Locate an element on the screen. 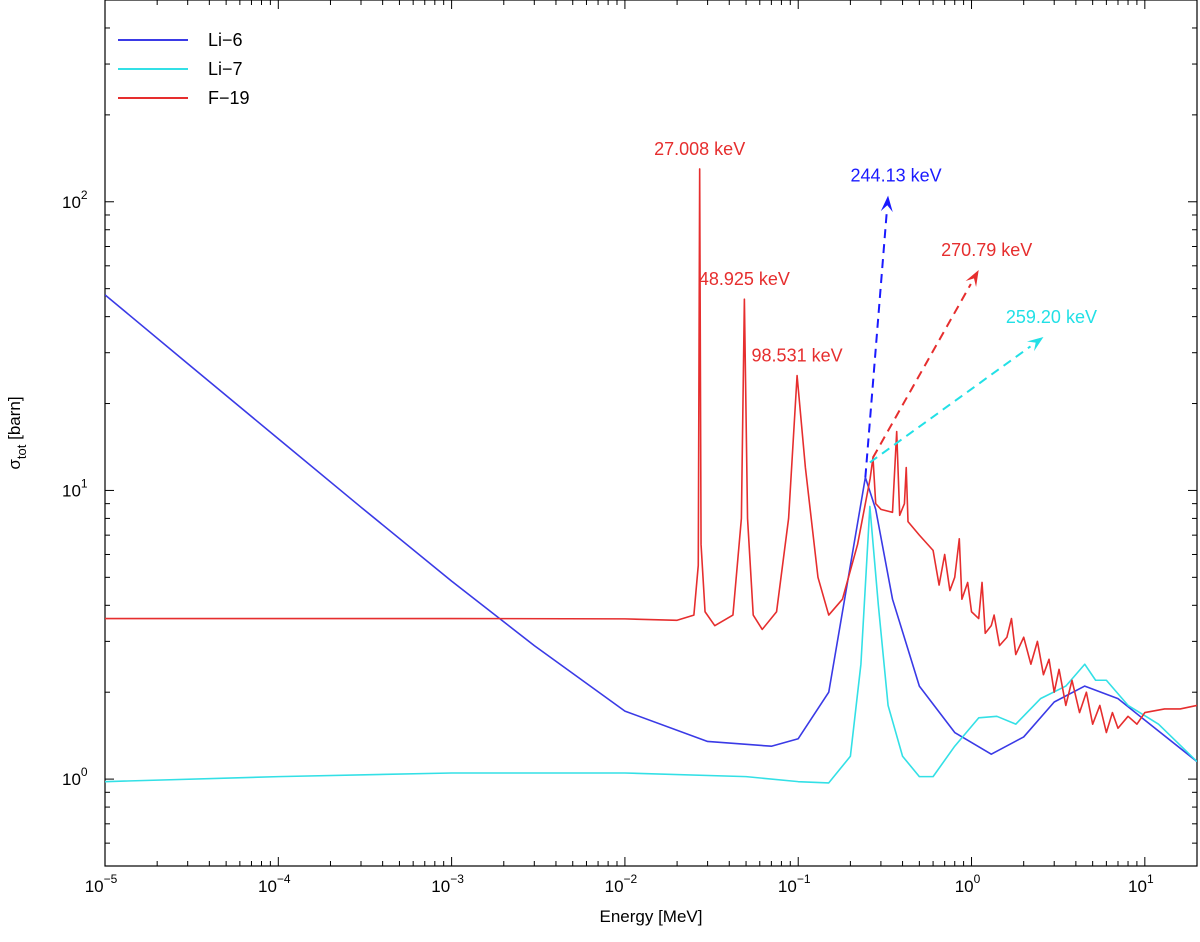  legend-label-f19: F−19 is located at coordinates (229, 98).